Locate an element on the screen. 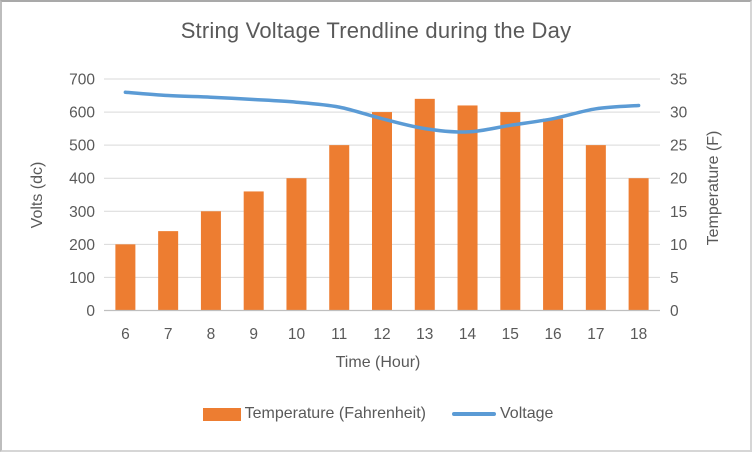  legend-item-voltage: Voltage is located at coordinates (502, 414).